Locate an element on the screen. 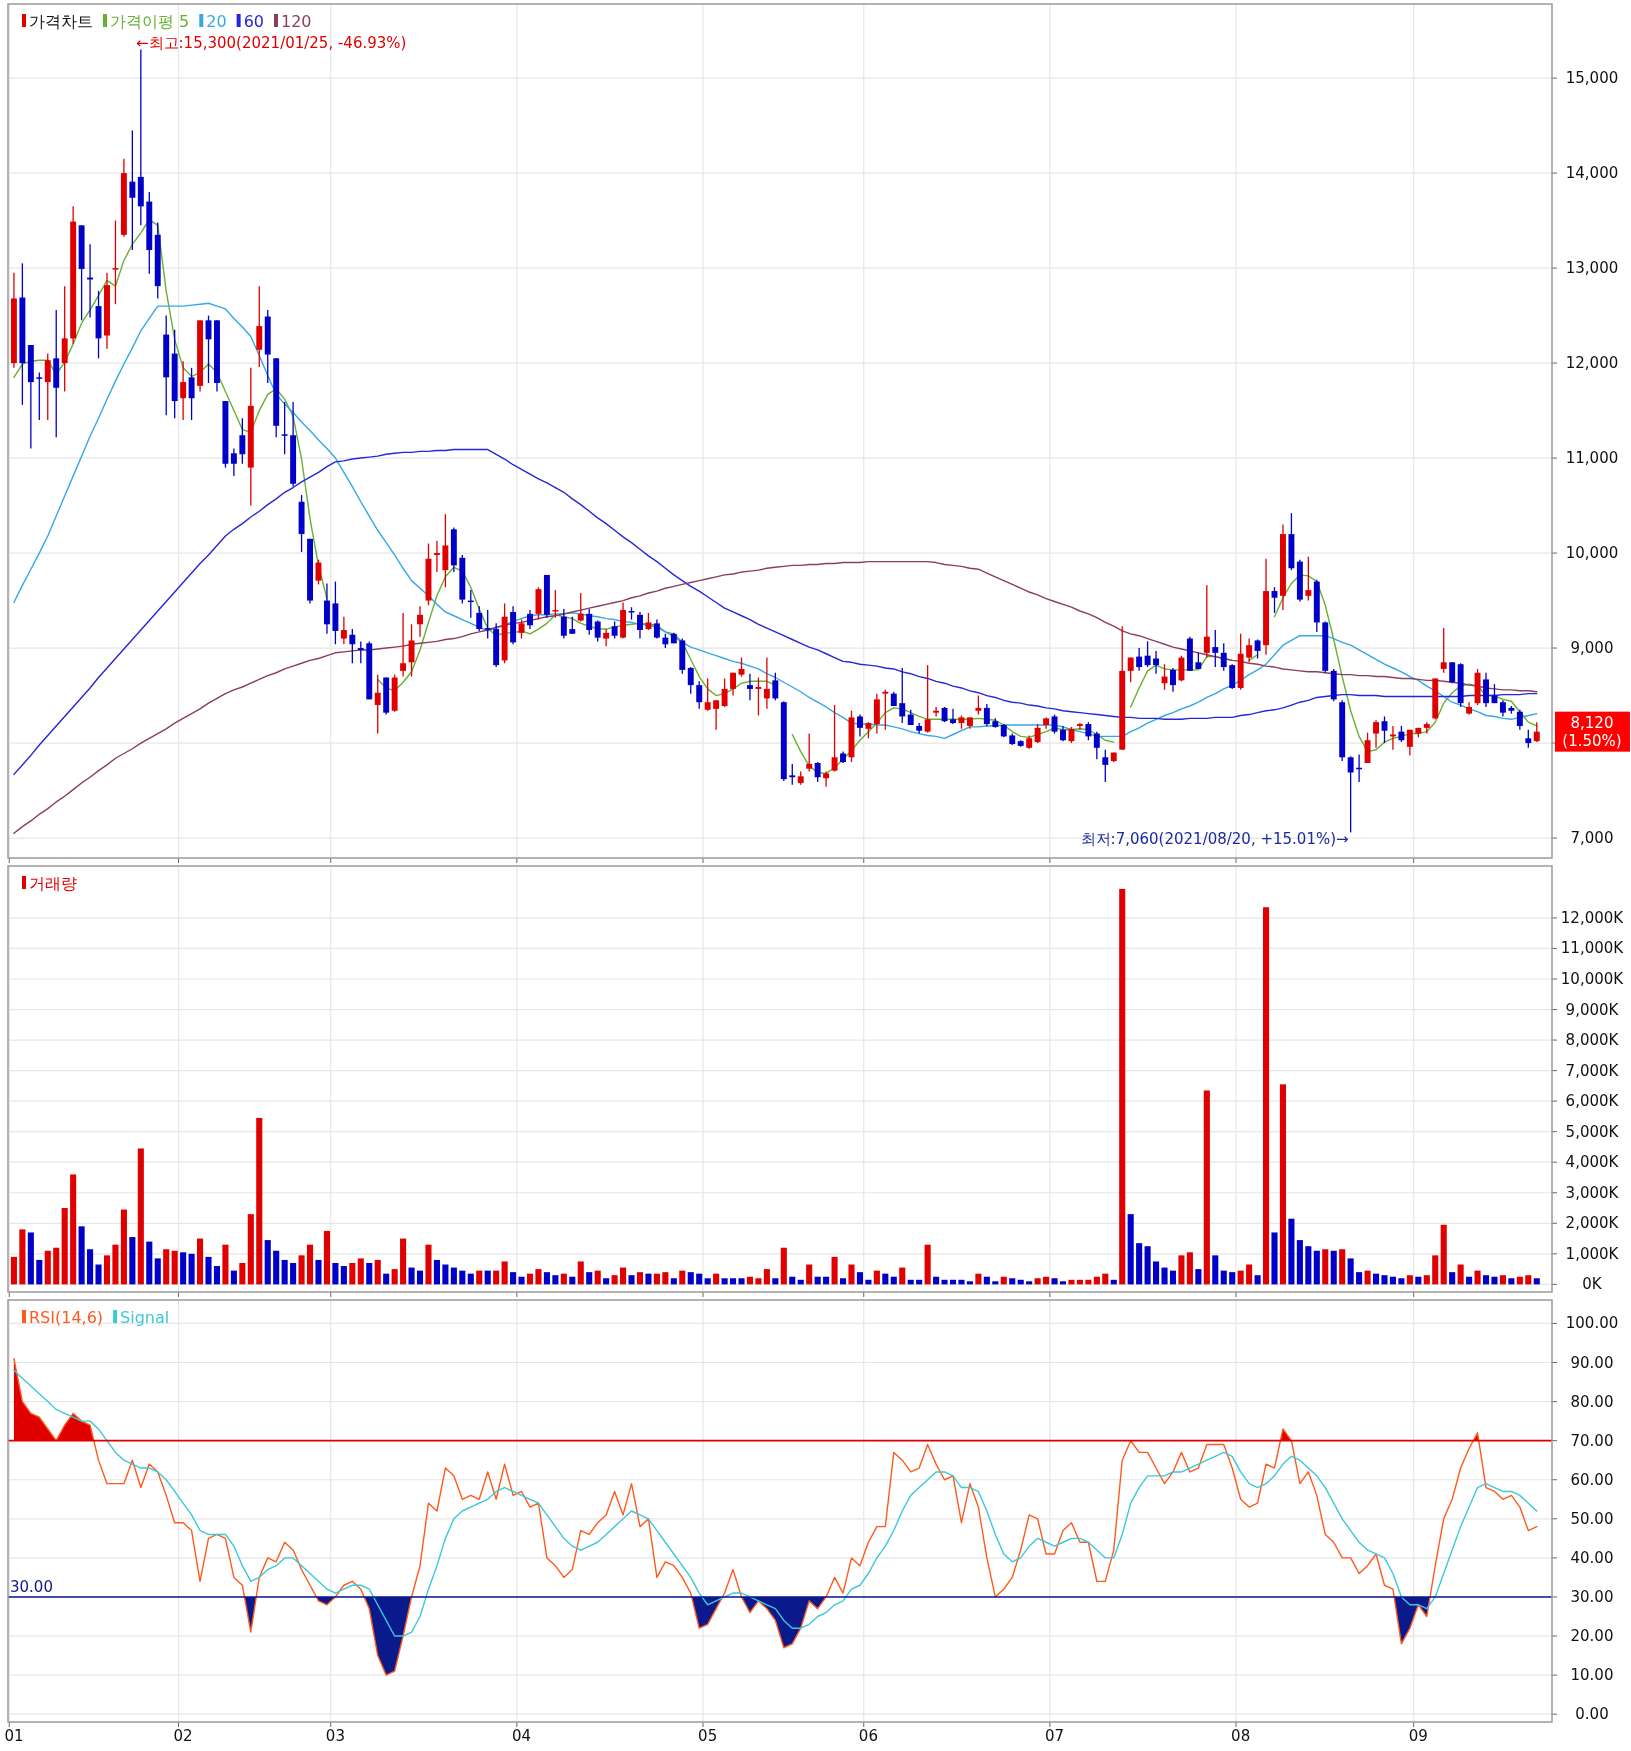  x-tick-label: 08 is located at coordinates (1241, 1736).